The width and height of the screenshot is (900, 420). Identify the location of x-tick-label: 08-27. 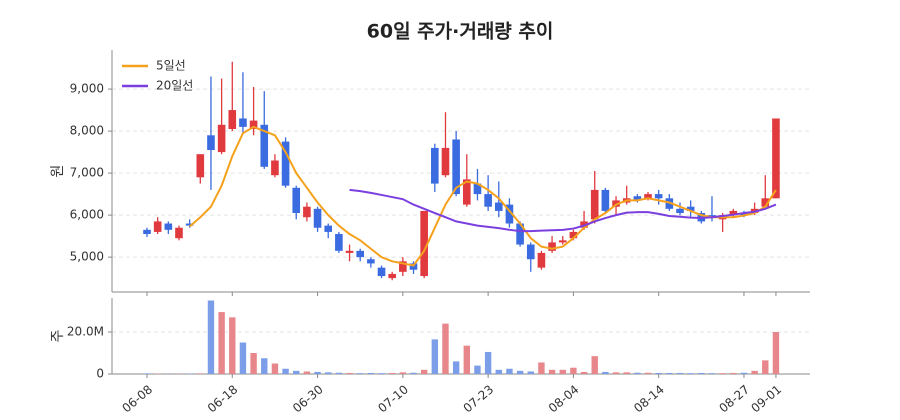
(734, 398).